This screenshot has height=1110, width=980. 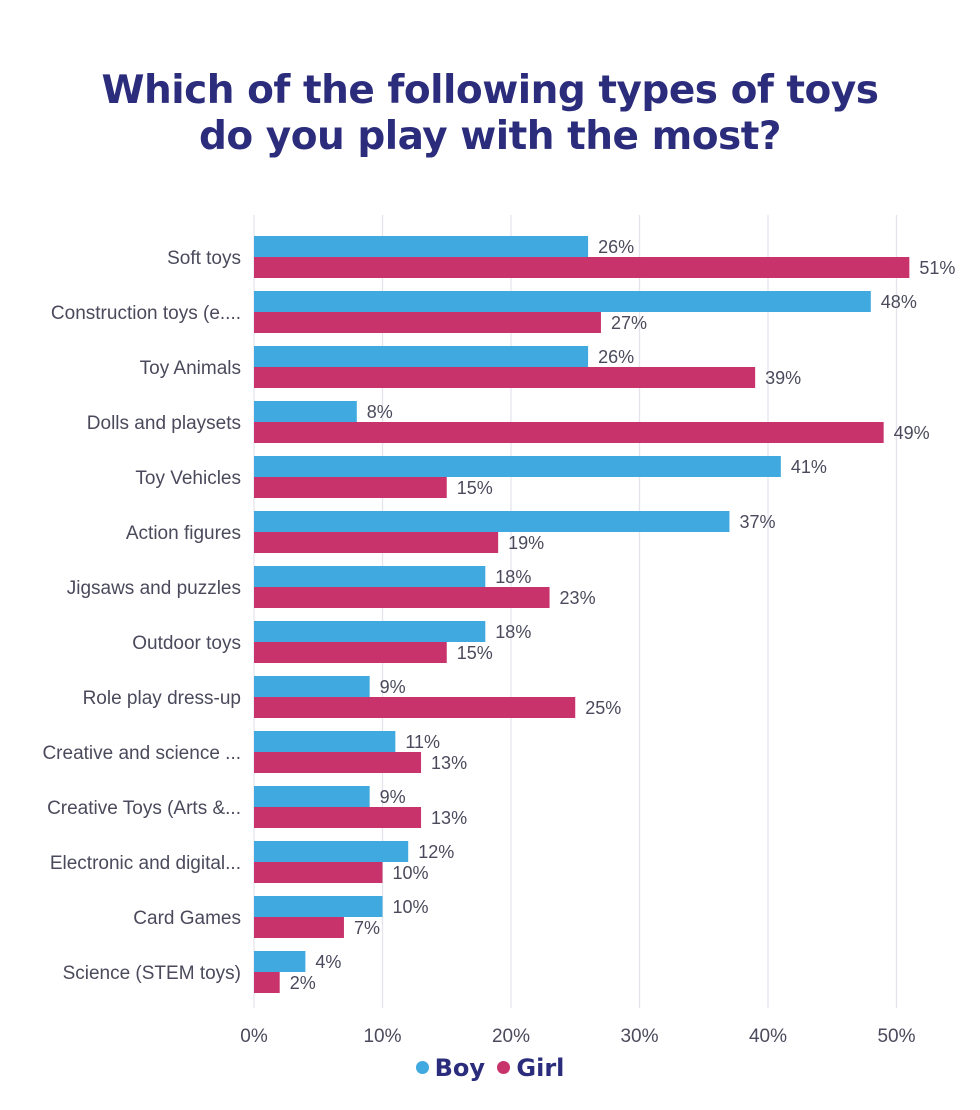 I want to click on category-label: Toy Vehicles, so click(x=188, y=478).